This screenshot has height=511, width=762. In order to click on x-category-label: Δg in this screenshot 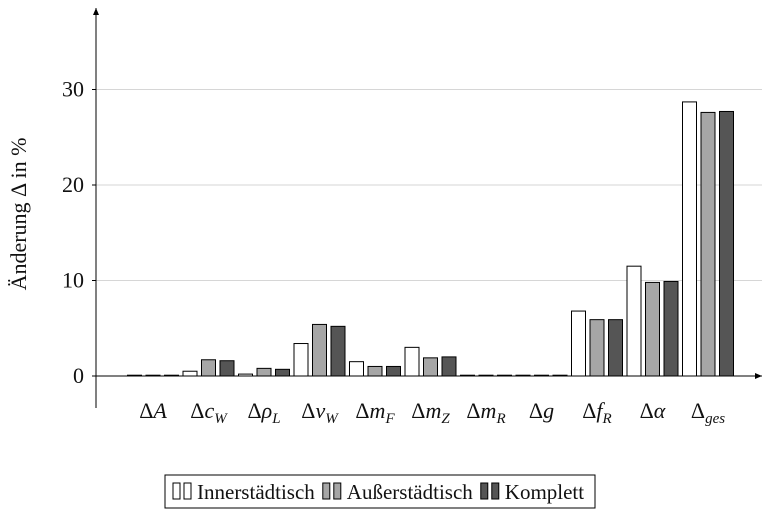, I will do `click(541, 410)`.